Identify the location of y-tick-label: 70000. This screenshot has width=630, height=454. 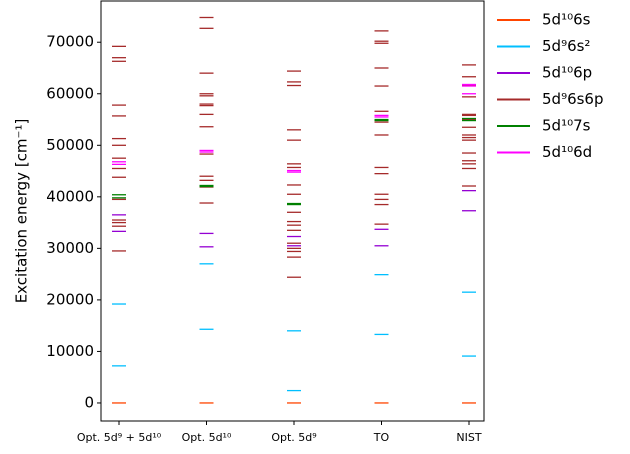
(70, 42).